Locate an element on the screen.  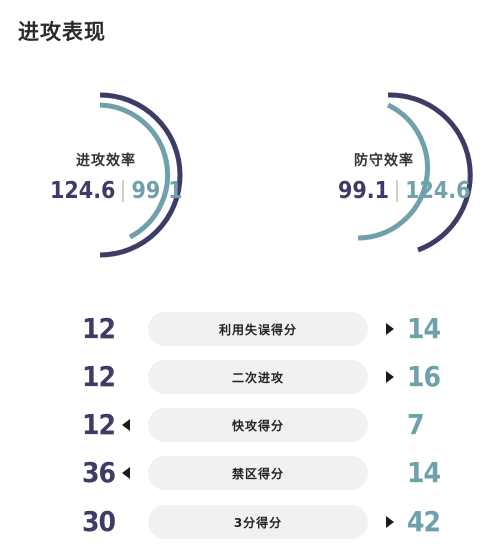
offense-arc-light is located at coordinates (135, 171).